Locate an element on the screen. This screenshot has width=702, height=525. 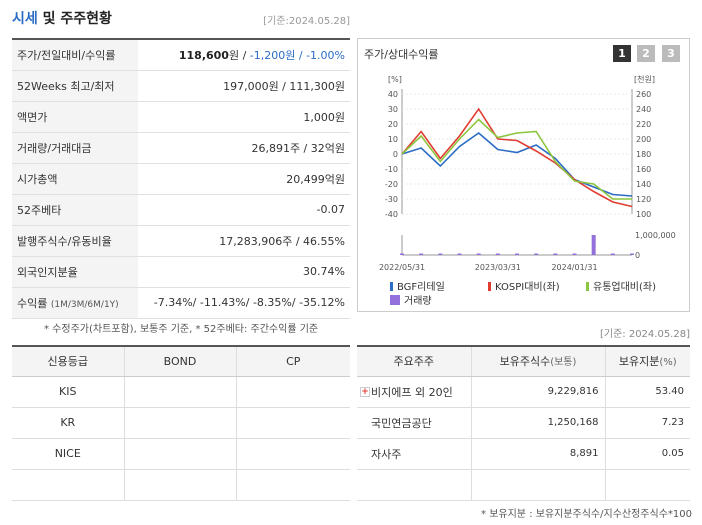
volume-tick-label: 1,000,000 is located at coordinates (655, 235).